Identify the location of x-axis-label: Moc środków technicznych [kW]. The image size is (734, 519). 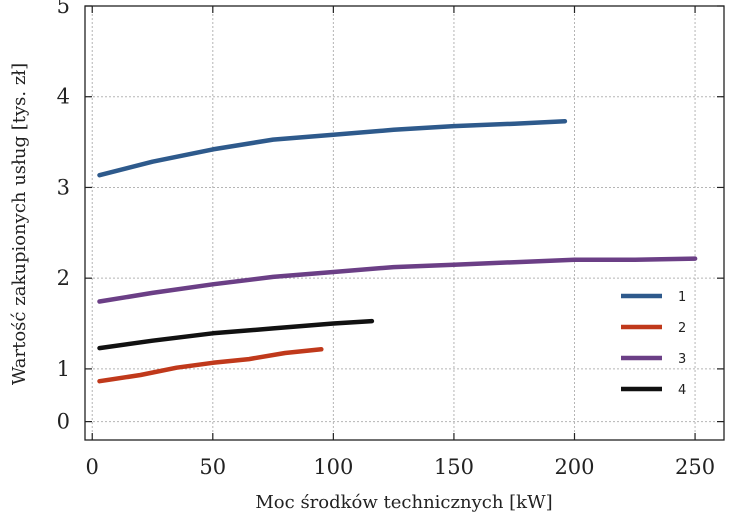
(403, 502).